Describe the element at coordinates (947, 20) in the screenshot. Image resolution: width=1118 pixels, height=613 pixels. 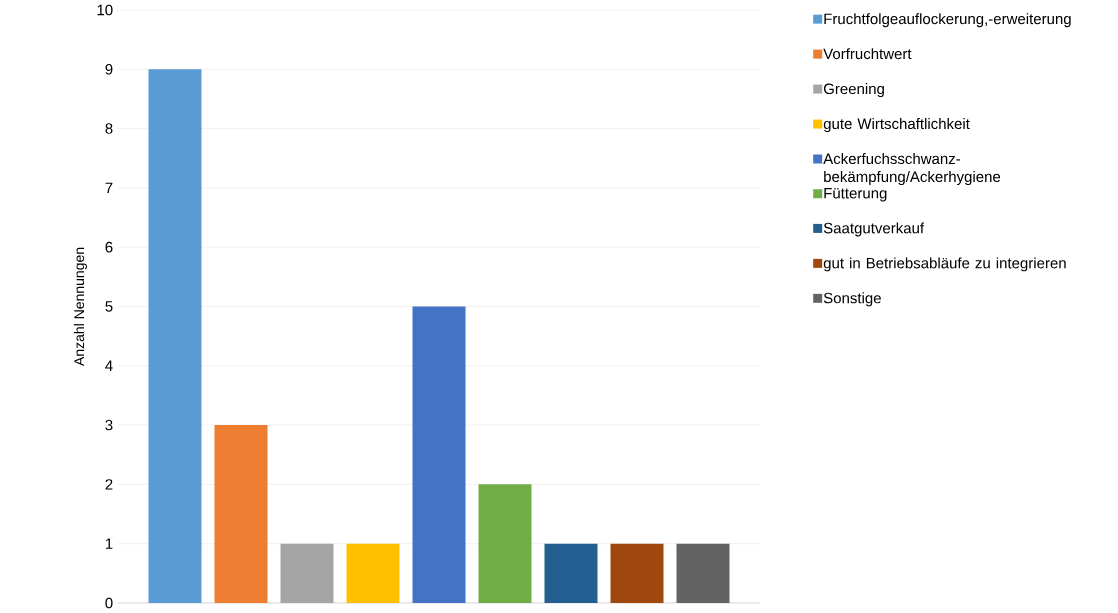
I see `legend-label: Fruchtfolgeauflockerung,-erweiterung` at that location.